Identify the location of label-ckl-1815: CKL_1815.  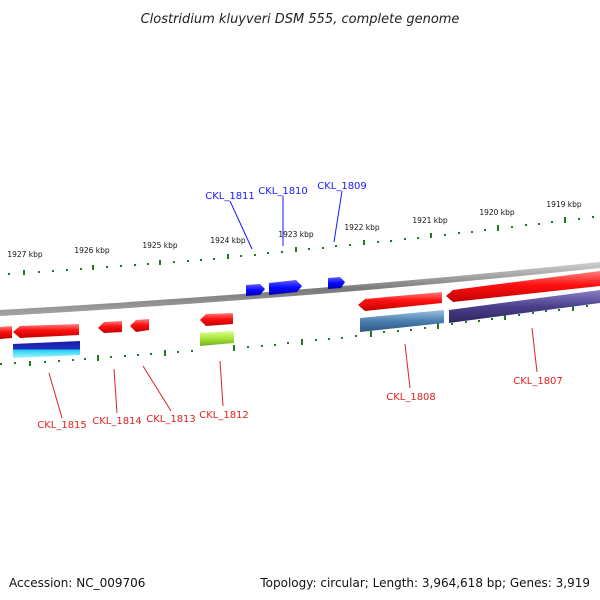
(62, 401).